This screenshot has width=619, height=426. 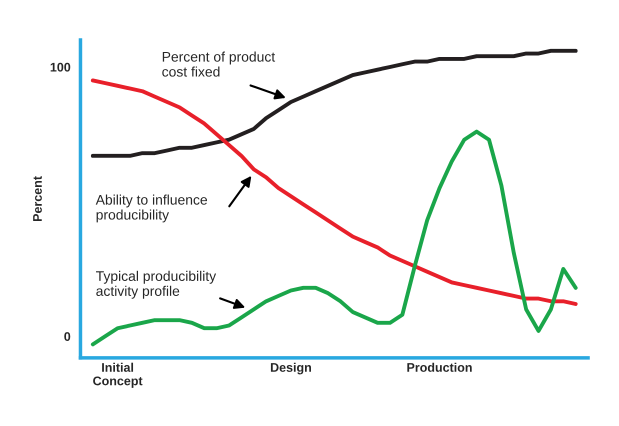 What do you see at coordinates (156, 284) in the screenshot?
I see `annotation: Typical producibility activity profile` at bounding box center [156, 284].